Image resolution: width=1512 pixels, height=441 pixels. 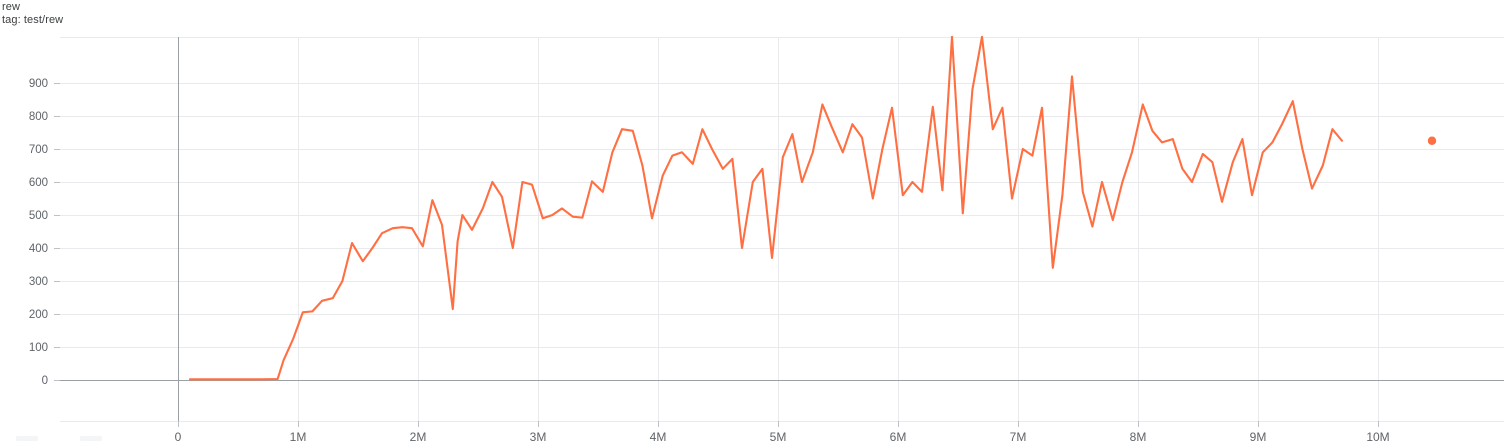 I want to click on y-tick-label: 0, so click(x=45, y=381).